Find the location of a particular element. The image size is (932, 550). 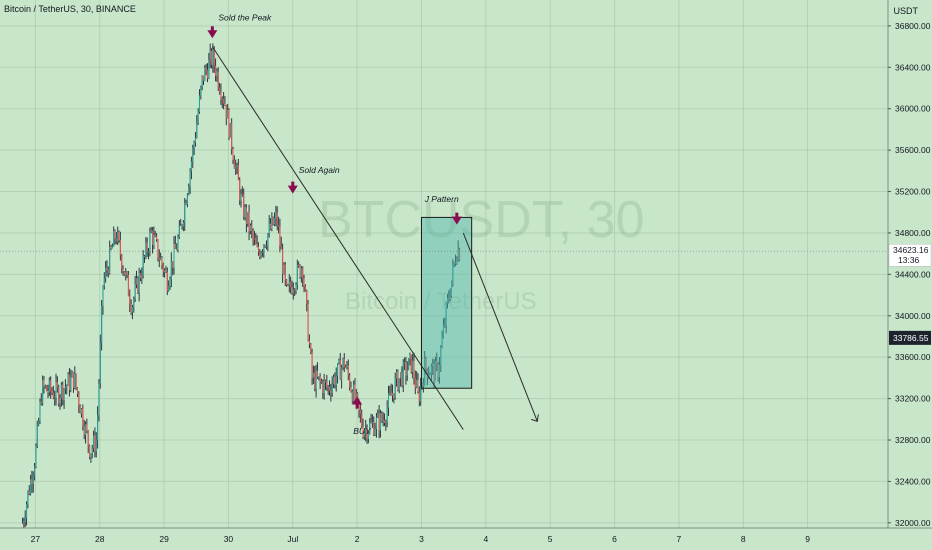

projection-line is located at coordinates (500, 327).